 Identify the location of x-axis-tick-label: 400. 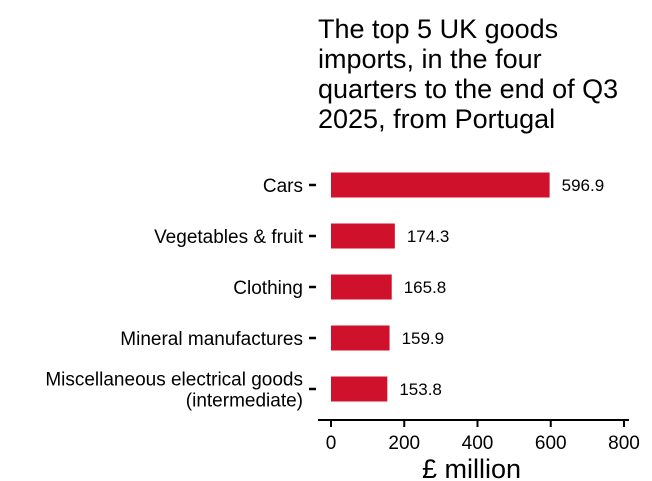
(478, 443).